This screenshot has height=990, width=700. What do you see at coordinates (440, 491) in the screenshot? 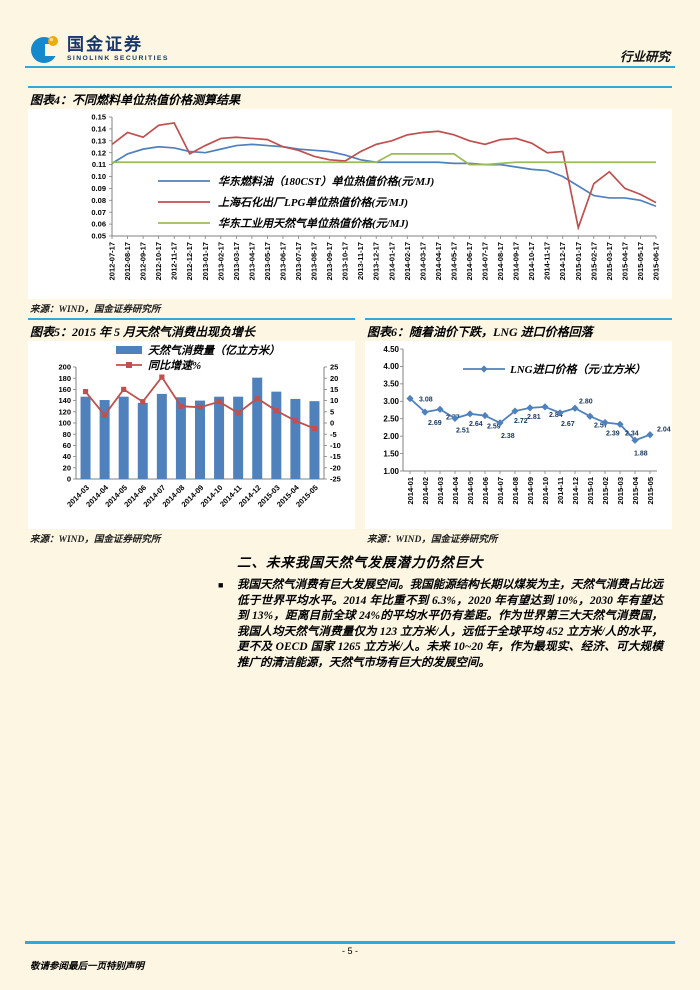
I see `svg-text: 2014-03` at bounding box center [440, 491].